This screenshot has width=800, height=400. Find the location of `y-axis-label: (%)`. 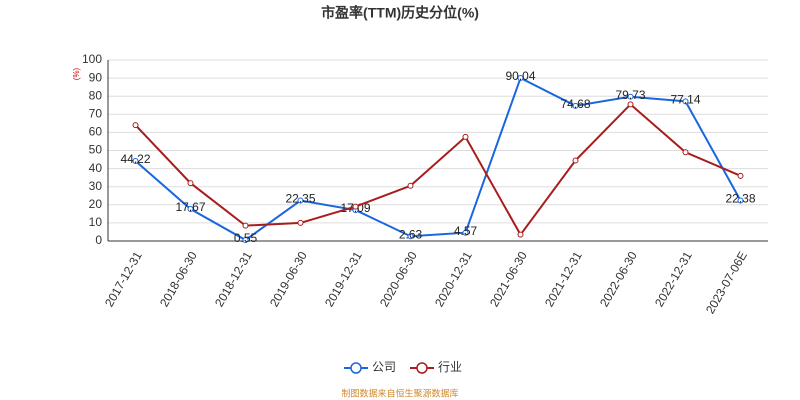

y-axis-label: (%) is located at coordinates (76, 73).